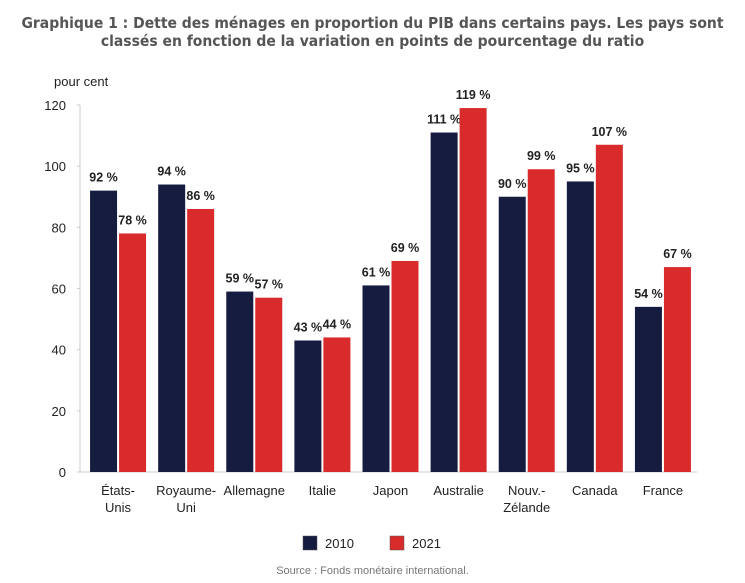 The width and height of the screenshot is (745, 583). Describe the element at coordinates (337, 324) in the screenshot. I see `data-label: 44 %` at that location.